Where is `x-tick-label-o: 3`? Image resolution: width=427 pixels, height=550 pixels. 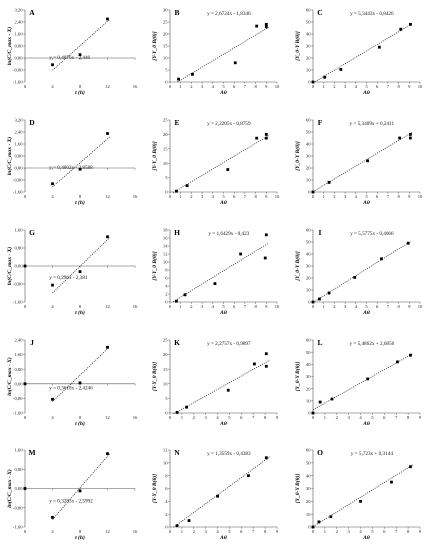 x-tick-label-o: 3 is located at coordinates (349, 531).